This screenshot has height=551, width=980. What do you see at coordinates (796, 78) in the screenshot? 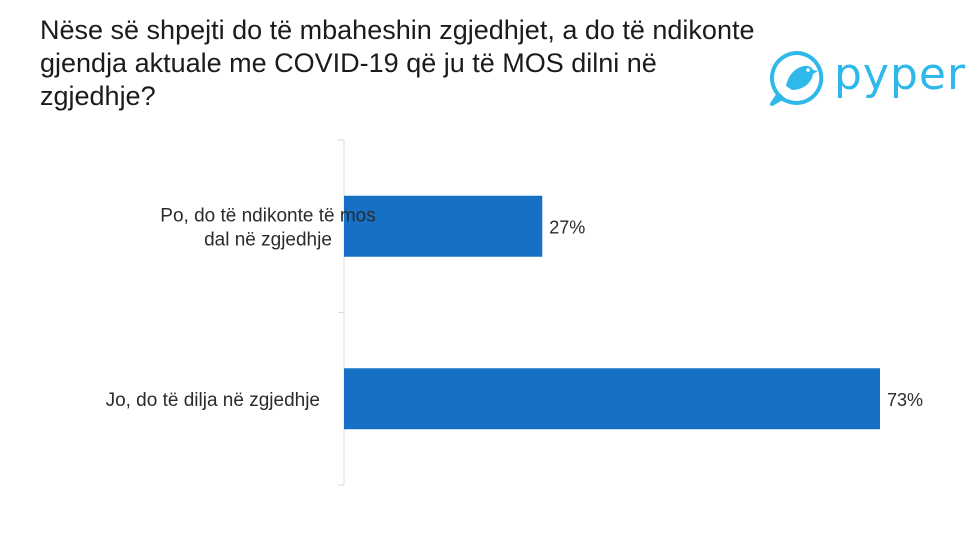
I see `bird-logo-icon` at bounding box center [796, 78].